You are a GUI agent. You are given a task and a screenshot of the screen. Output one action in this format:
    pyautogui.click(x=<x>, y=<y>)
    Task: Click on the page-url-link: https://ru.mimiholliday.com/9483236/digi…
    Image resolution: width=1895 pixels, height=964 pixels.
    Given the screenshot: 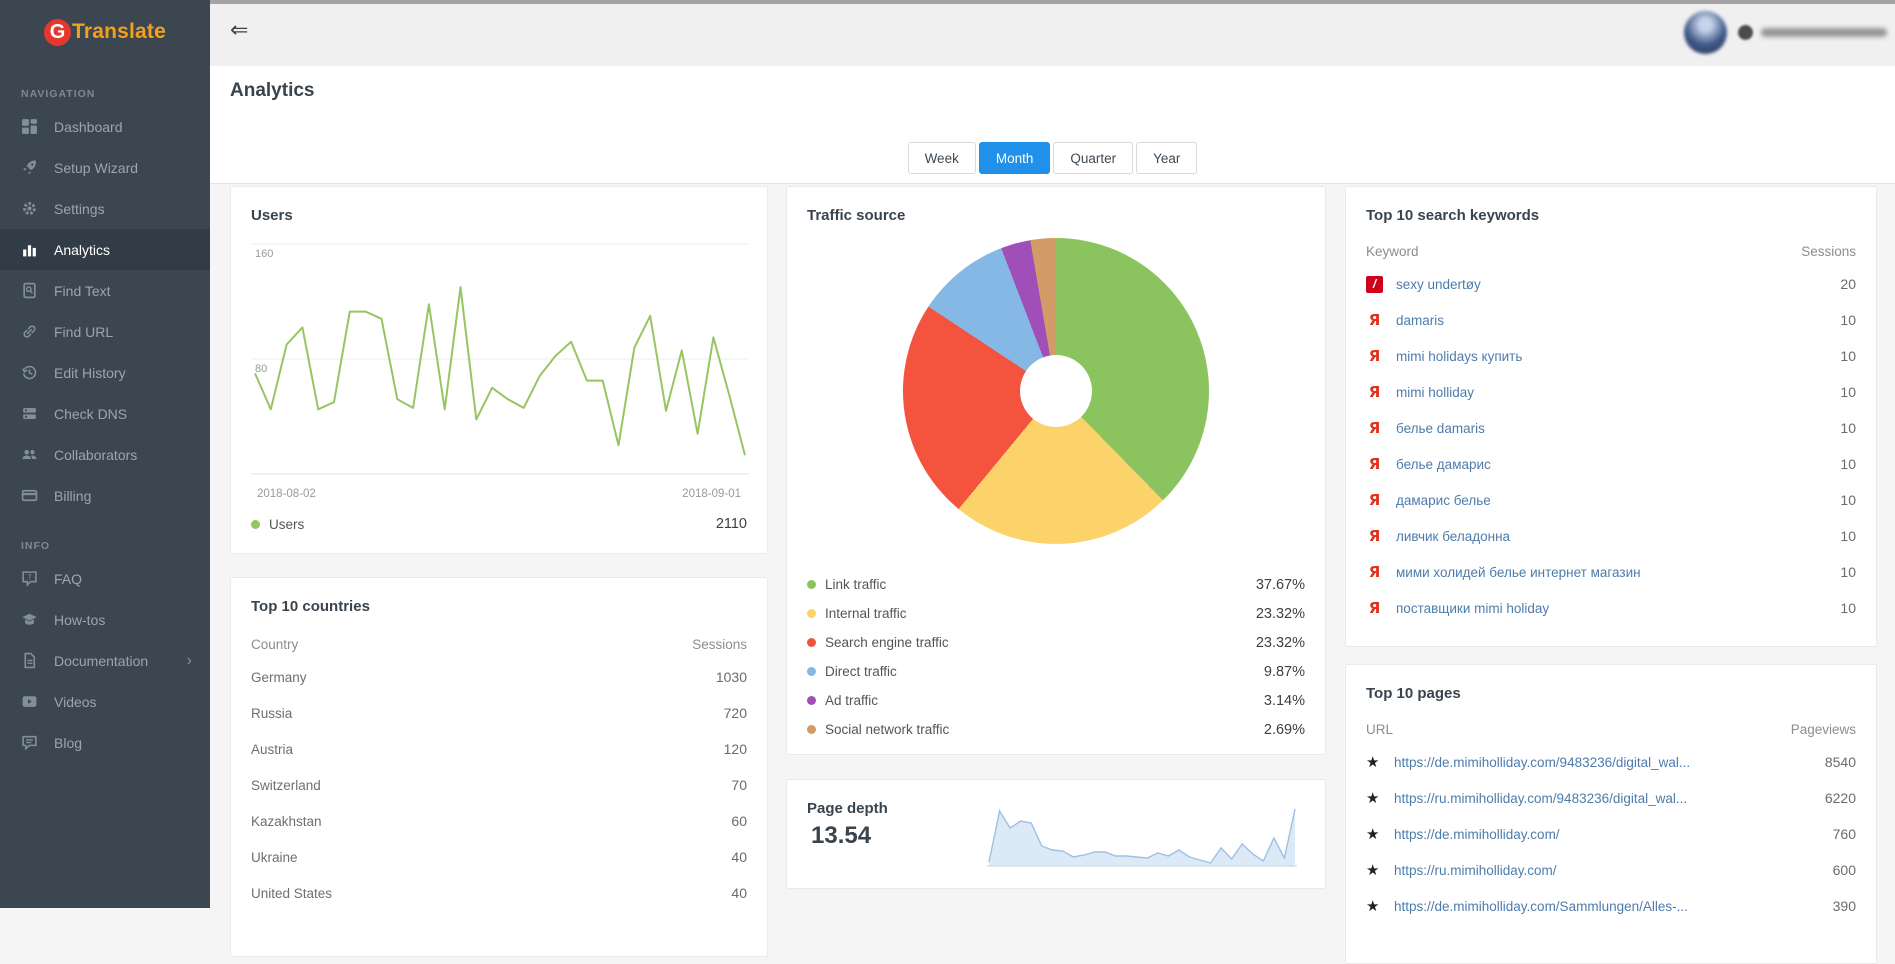 What is the action you would take?
    pyautogui.click(x=1541, y=798)
    